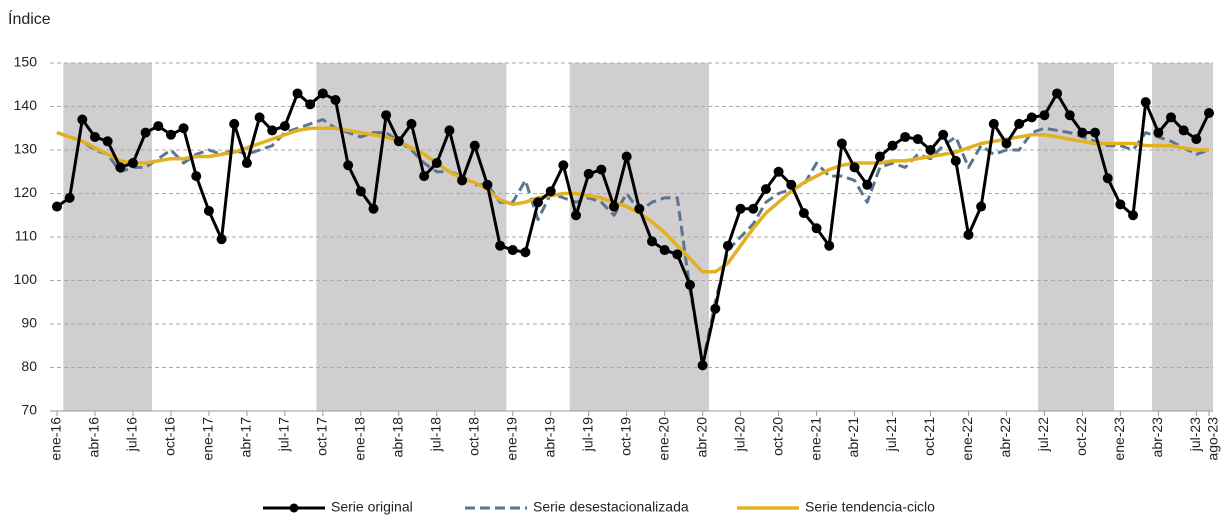  Describe the element at coordinates (1043, 434) in the screenshot. I see `x-tick-label: jul-22` at that location.